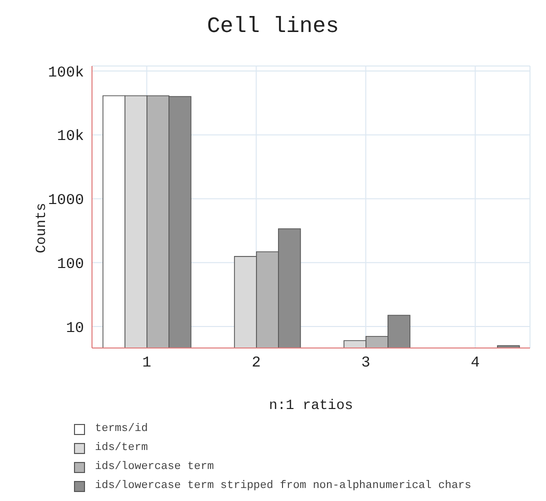 Image resolution: width=546 pixels, height=501 pixels. I want to click on legend-label: ids/lowercase term, so click(154, 467).